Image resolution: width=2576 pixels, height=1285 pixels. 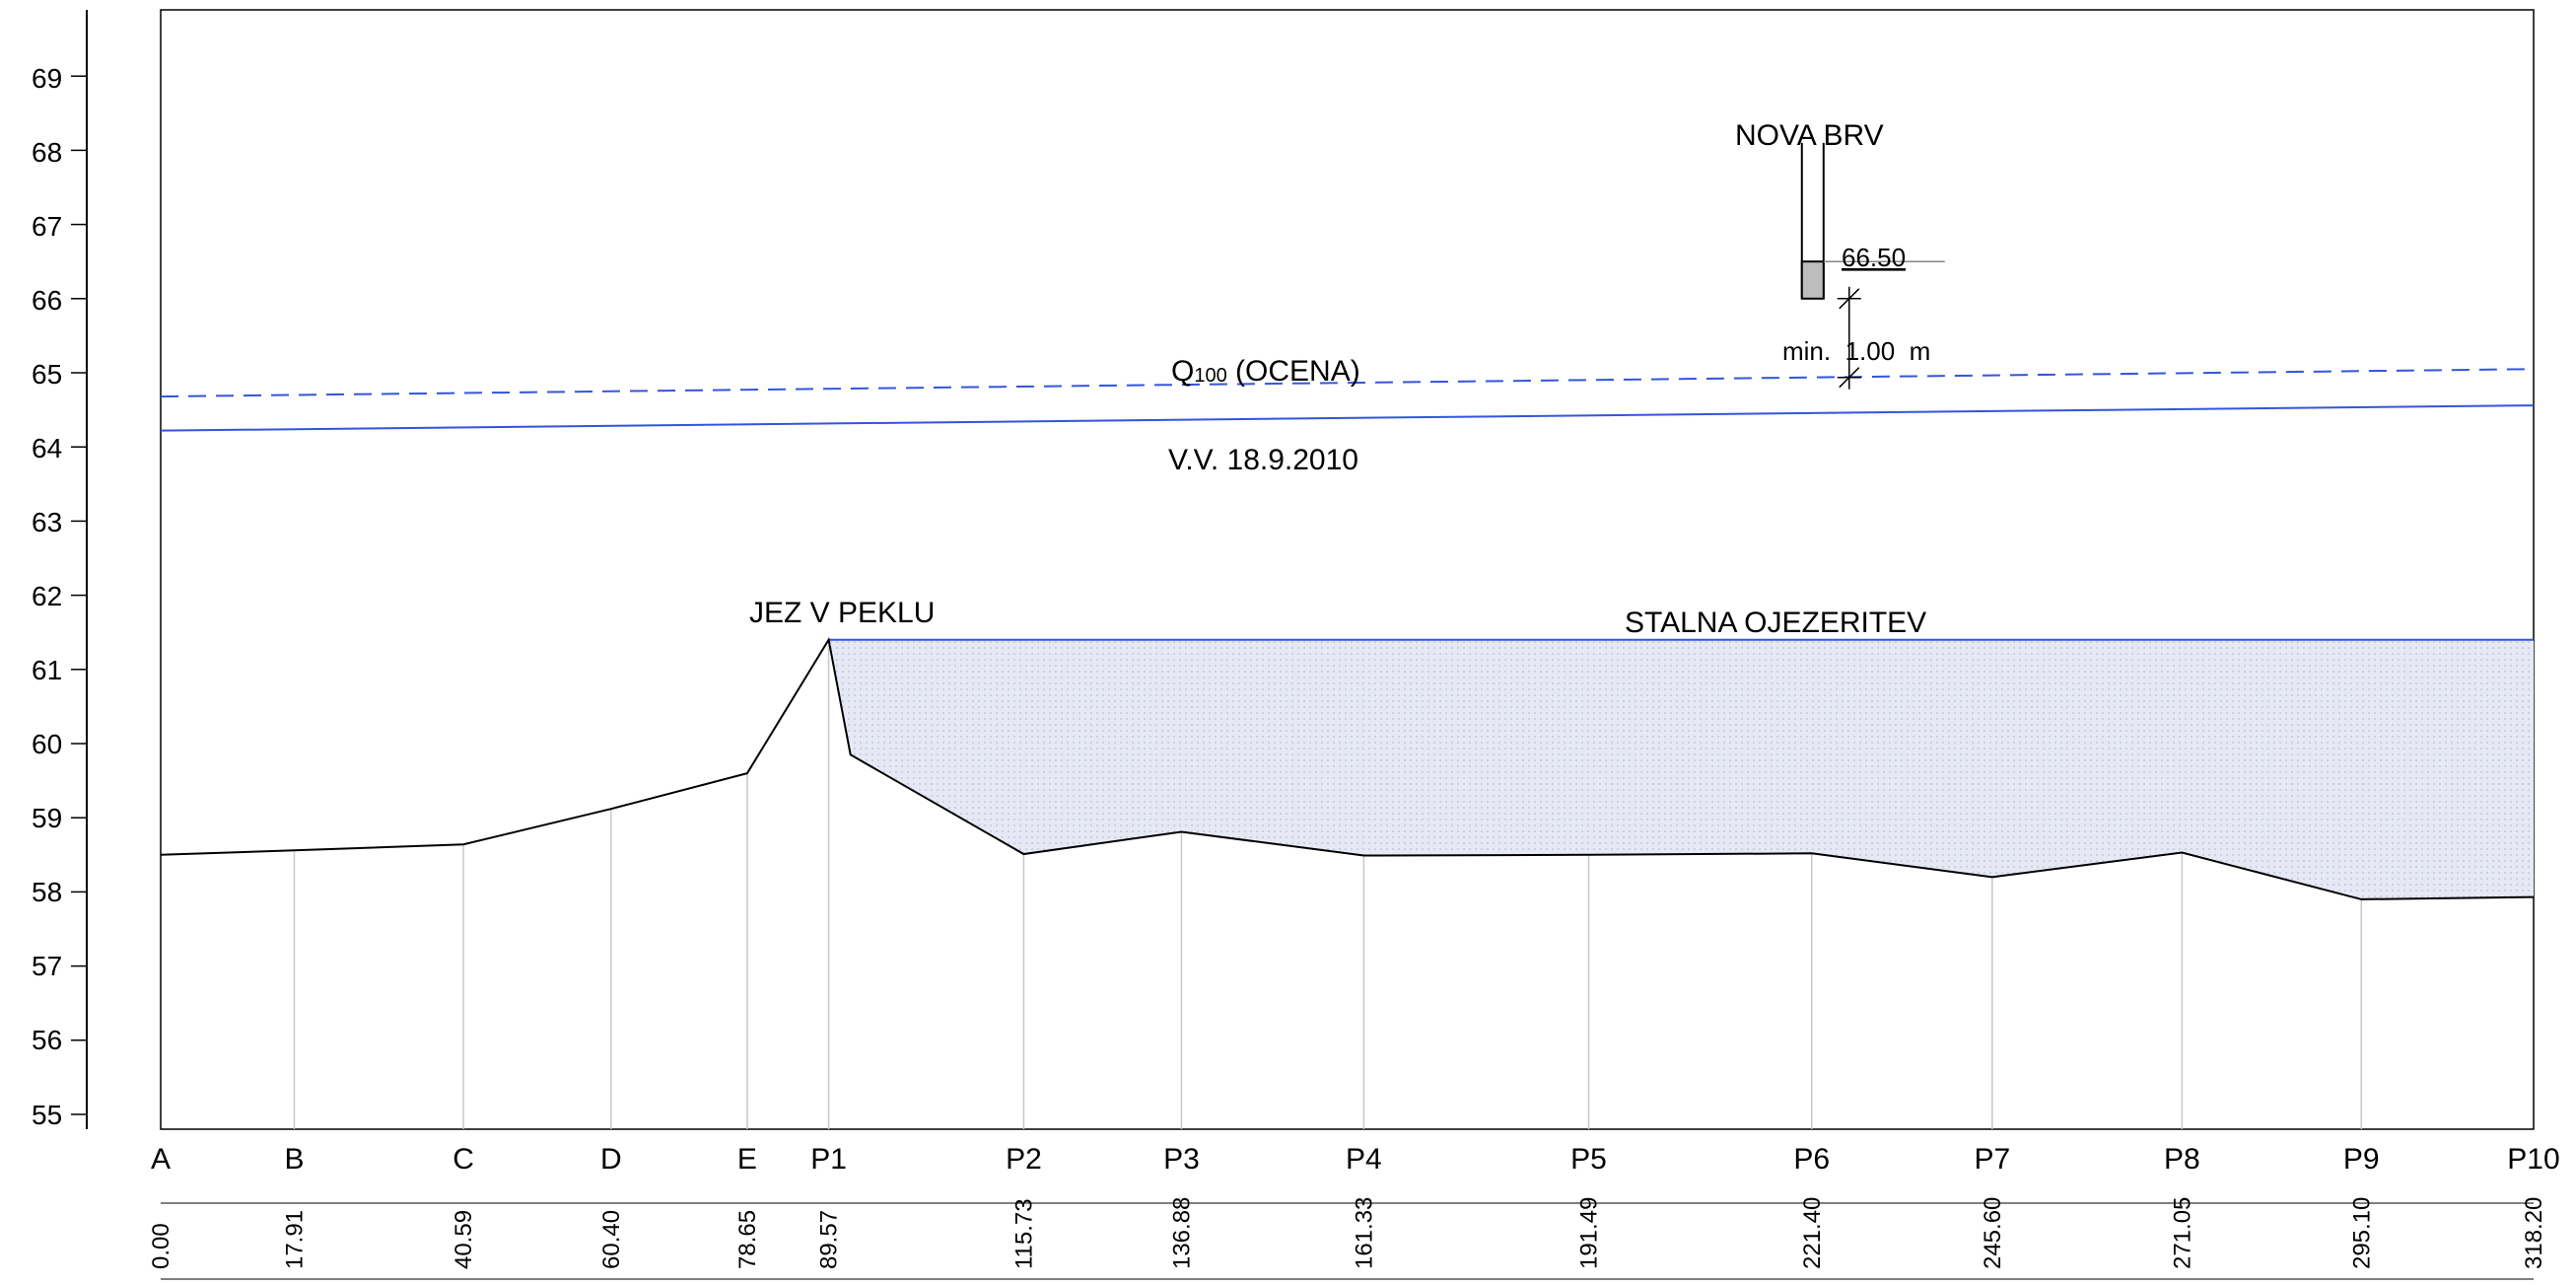 What do you see at coordinates (294, 1159) in the screenshot?
I see `station-label: B` at bounding box center [294, 1159].